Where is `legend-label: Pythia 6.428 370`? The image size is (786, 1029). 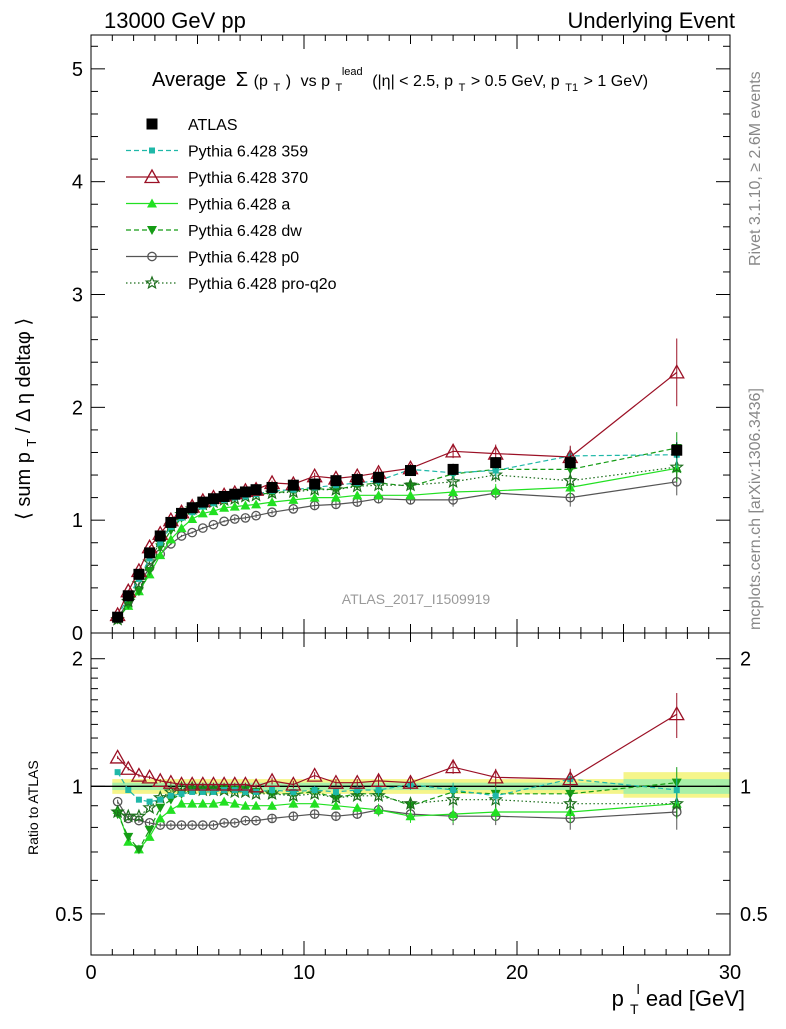
legend-label: Pythia 6.428 370 is located at coordinates (248, 178).